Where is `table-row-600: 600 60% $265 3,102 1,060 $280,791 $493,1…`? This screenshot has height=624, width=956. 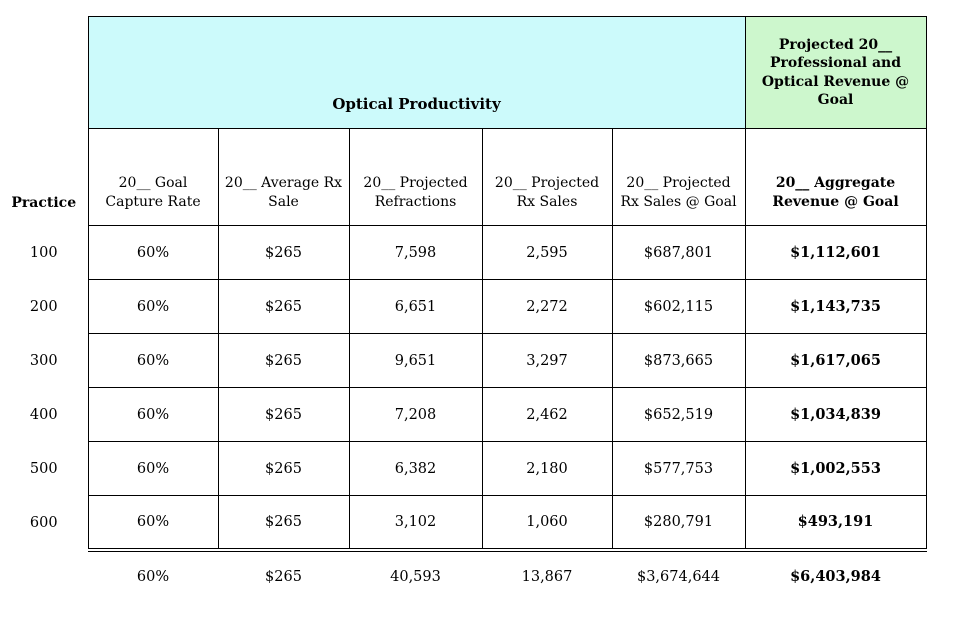 table-row-600: 600 60% $265 3,102 1,060 $280,791 $493,1… is located at coordinates (463, 523).